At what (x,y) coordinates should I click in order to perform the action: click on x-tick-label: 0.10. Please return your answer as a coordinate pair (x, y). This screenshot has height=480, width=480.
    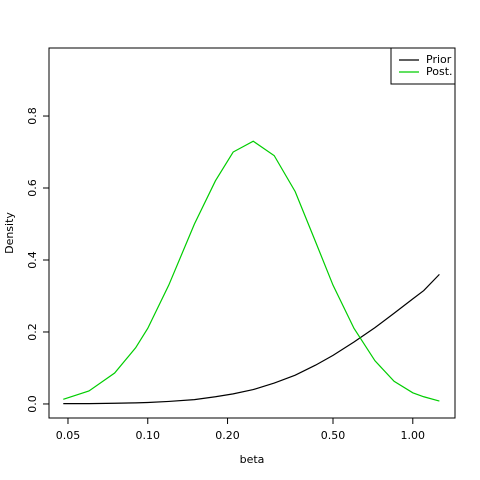
    Looking at the image, I should click on (148, 435).